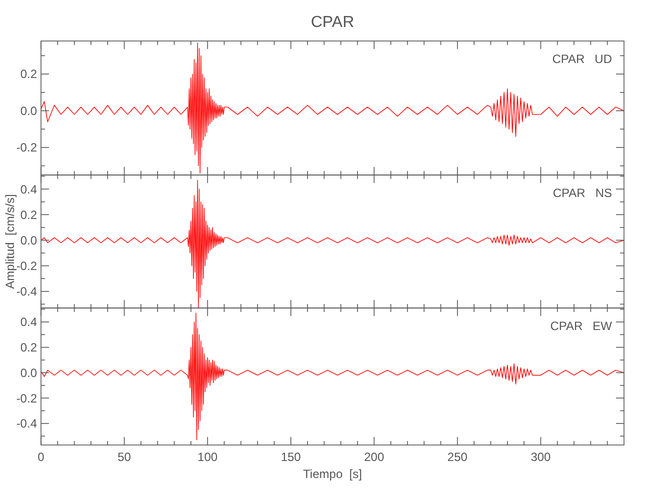 The image size is (650, 500). Describe the element at coordinates (41, 457) in the screenshot. I see `x-tick-label: 0` at that location.